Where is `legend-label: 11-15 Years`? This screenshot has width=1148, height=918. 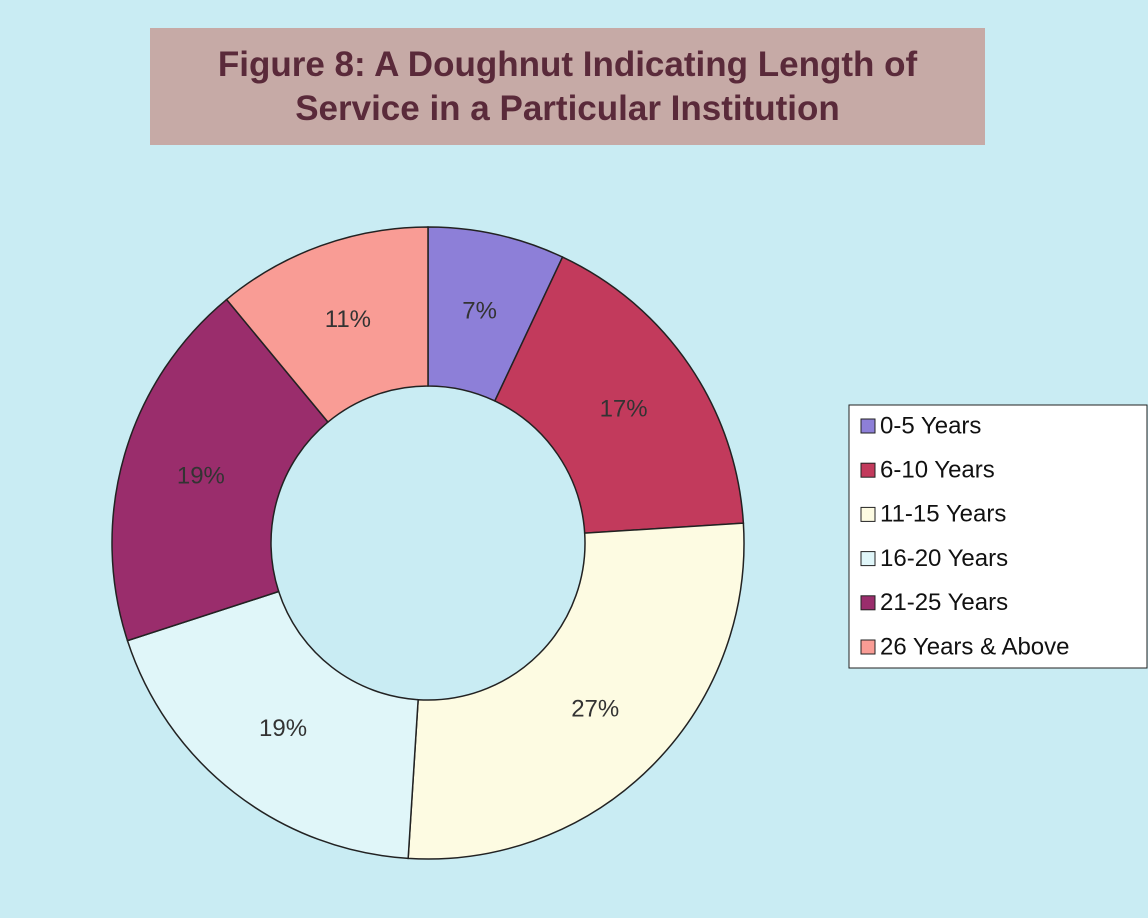
legend-label: 11-15 Years is located at coordinates (943, 514).